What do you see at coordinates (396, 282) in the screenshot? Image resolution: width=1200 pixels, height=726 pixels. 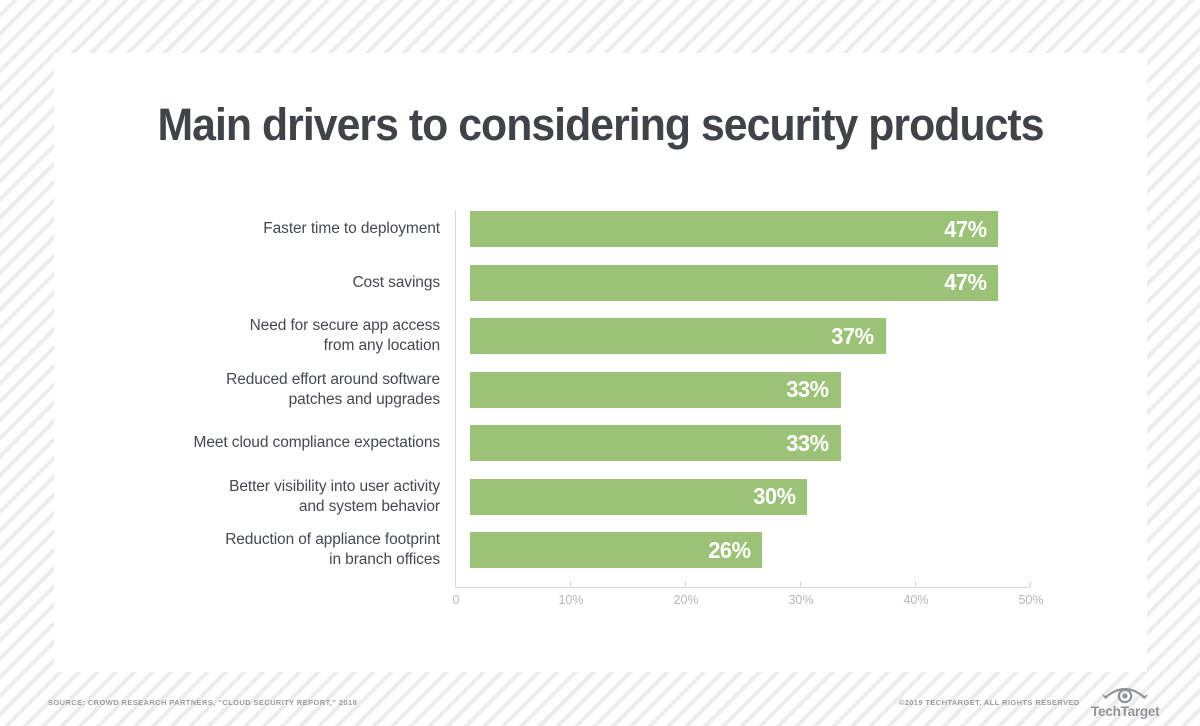 I see `category-label: Cost savings` at bounding box center [396, 282].